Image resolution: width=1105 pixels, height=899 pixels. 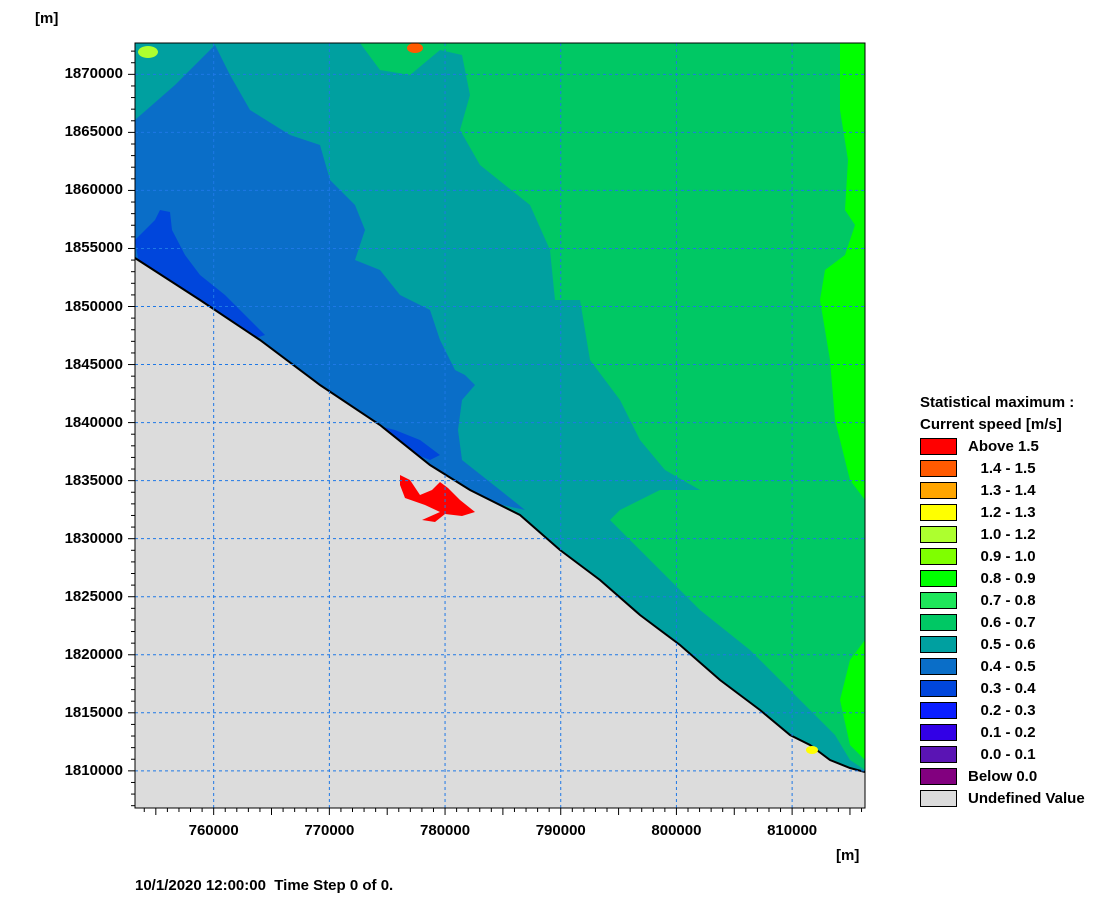 I want to click on legend-label: 0.8 - 0.9, so click(x=1002, y=578).